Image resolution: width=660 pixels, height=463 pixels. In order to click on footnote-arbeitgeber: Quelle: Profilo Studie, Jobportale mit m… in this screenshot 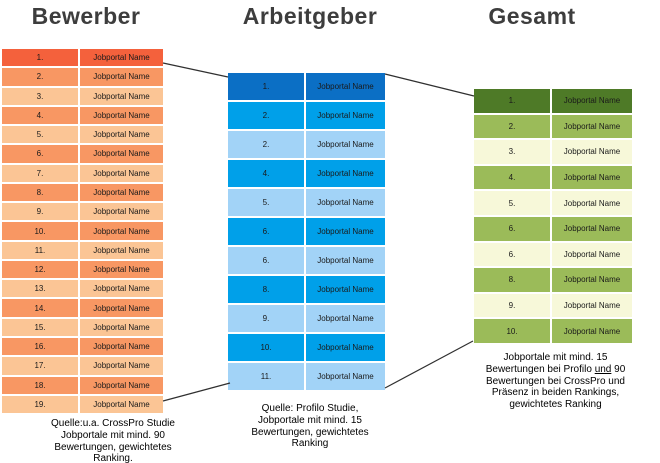, I will do `click(310, 426)`.